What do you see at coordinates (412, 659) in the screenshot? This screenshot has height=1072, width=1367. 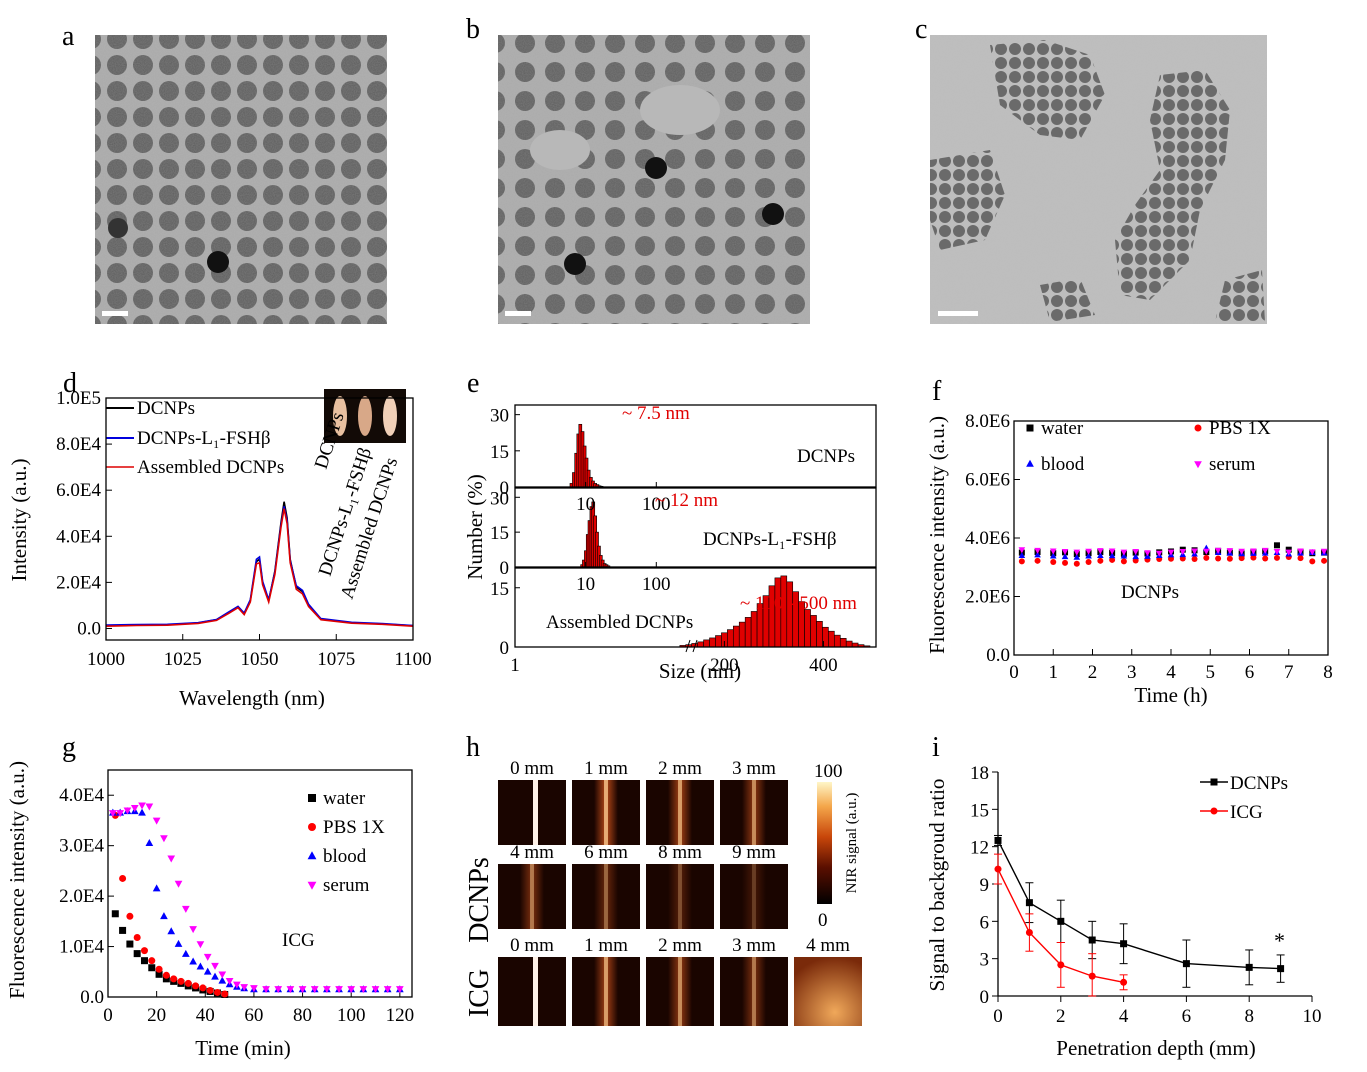 I see `x-tick-label: 1100` at bounding box center [412, 659].